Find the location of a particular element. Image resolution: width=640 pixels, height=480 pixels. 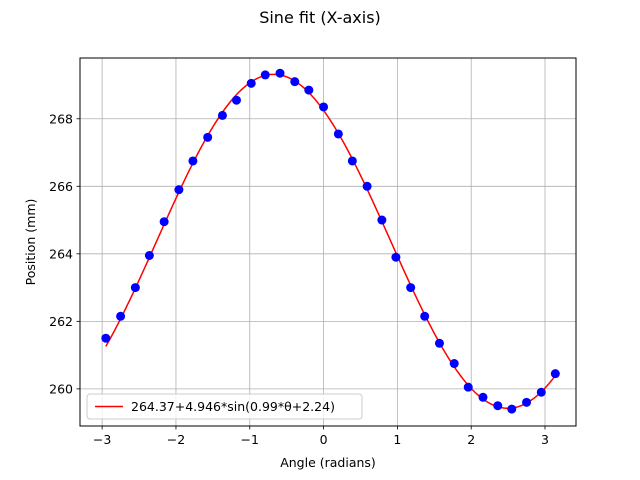

x-tick-label: −2 is located at coordinates (176, 439).